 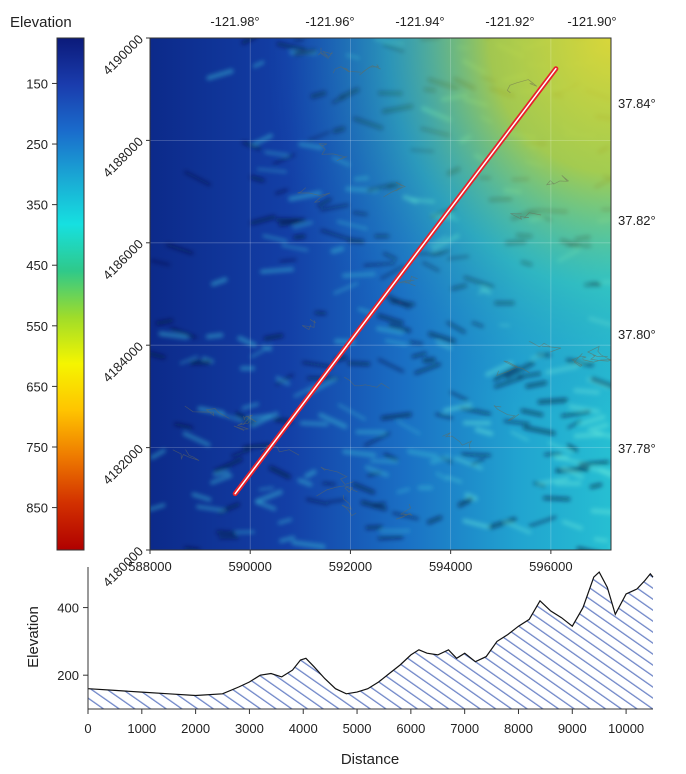 What do you see at coordinates (123, 362) in the screenshot?
I see `northing-label: 4184000` at bounding box center [123, 362].